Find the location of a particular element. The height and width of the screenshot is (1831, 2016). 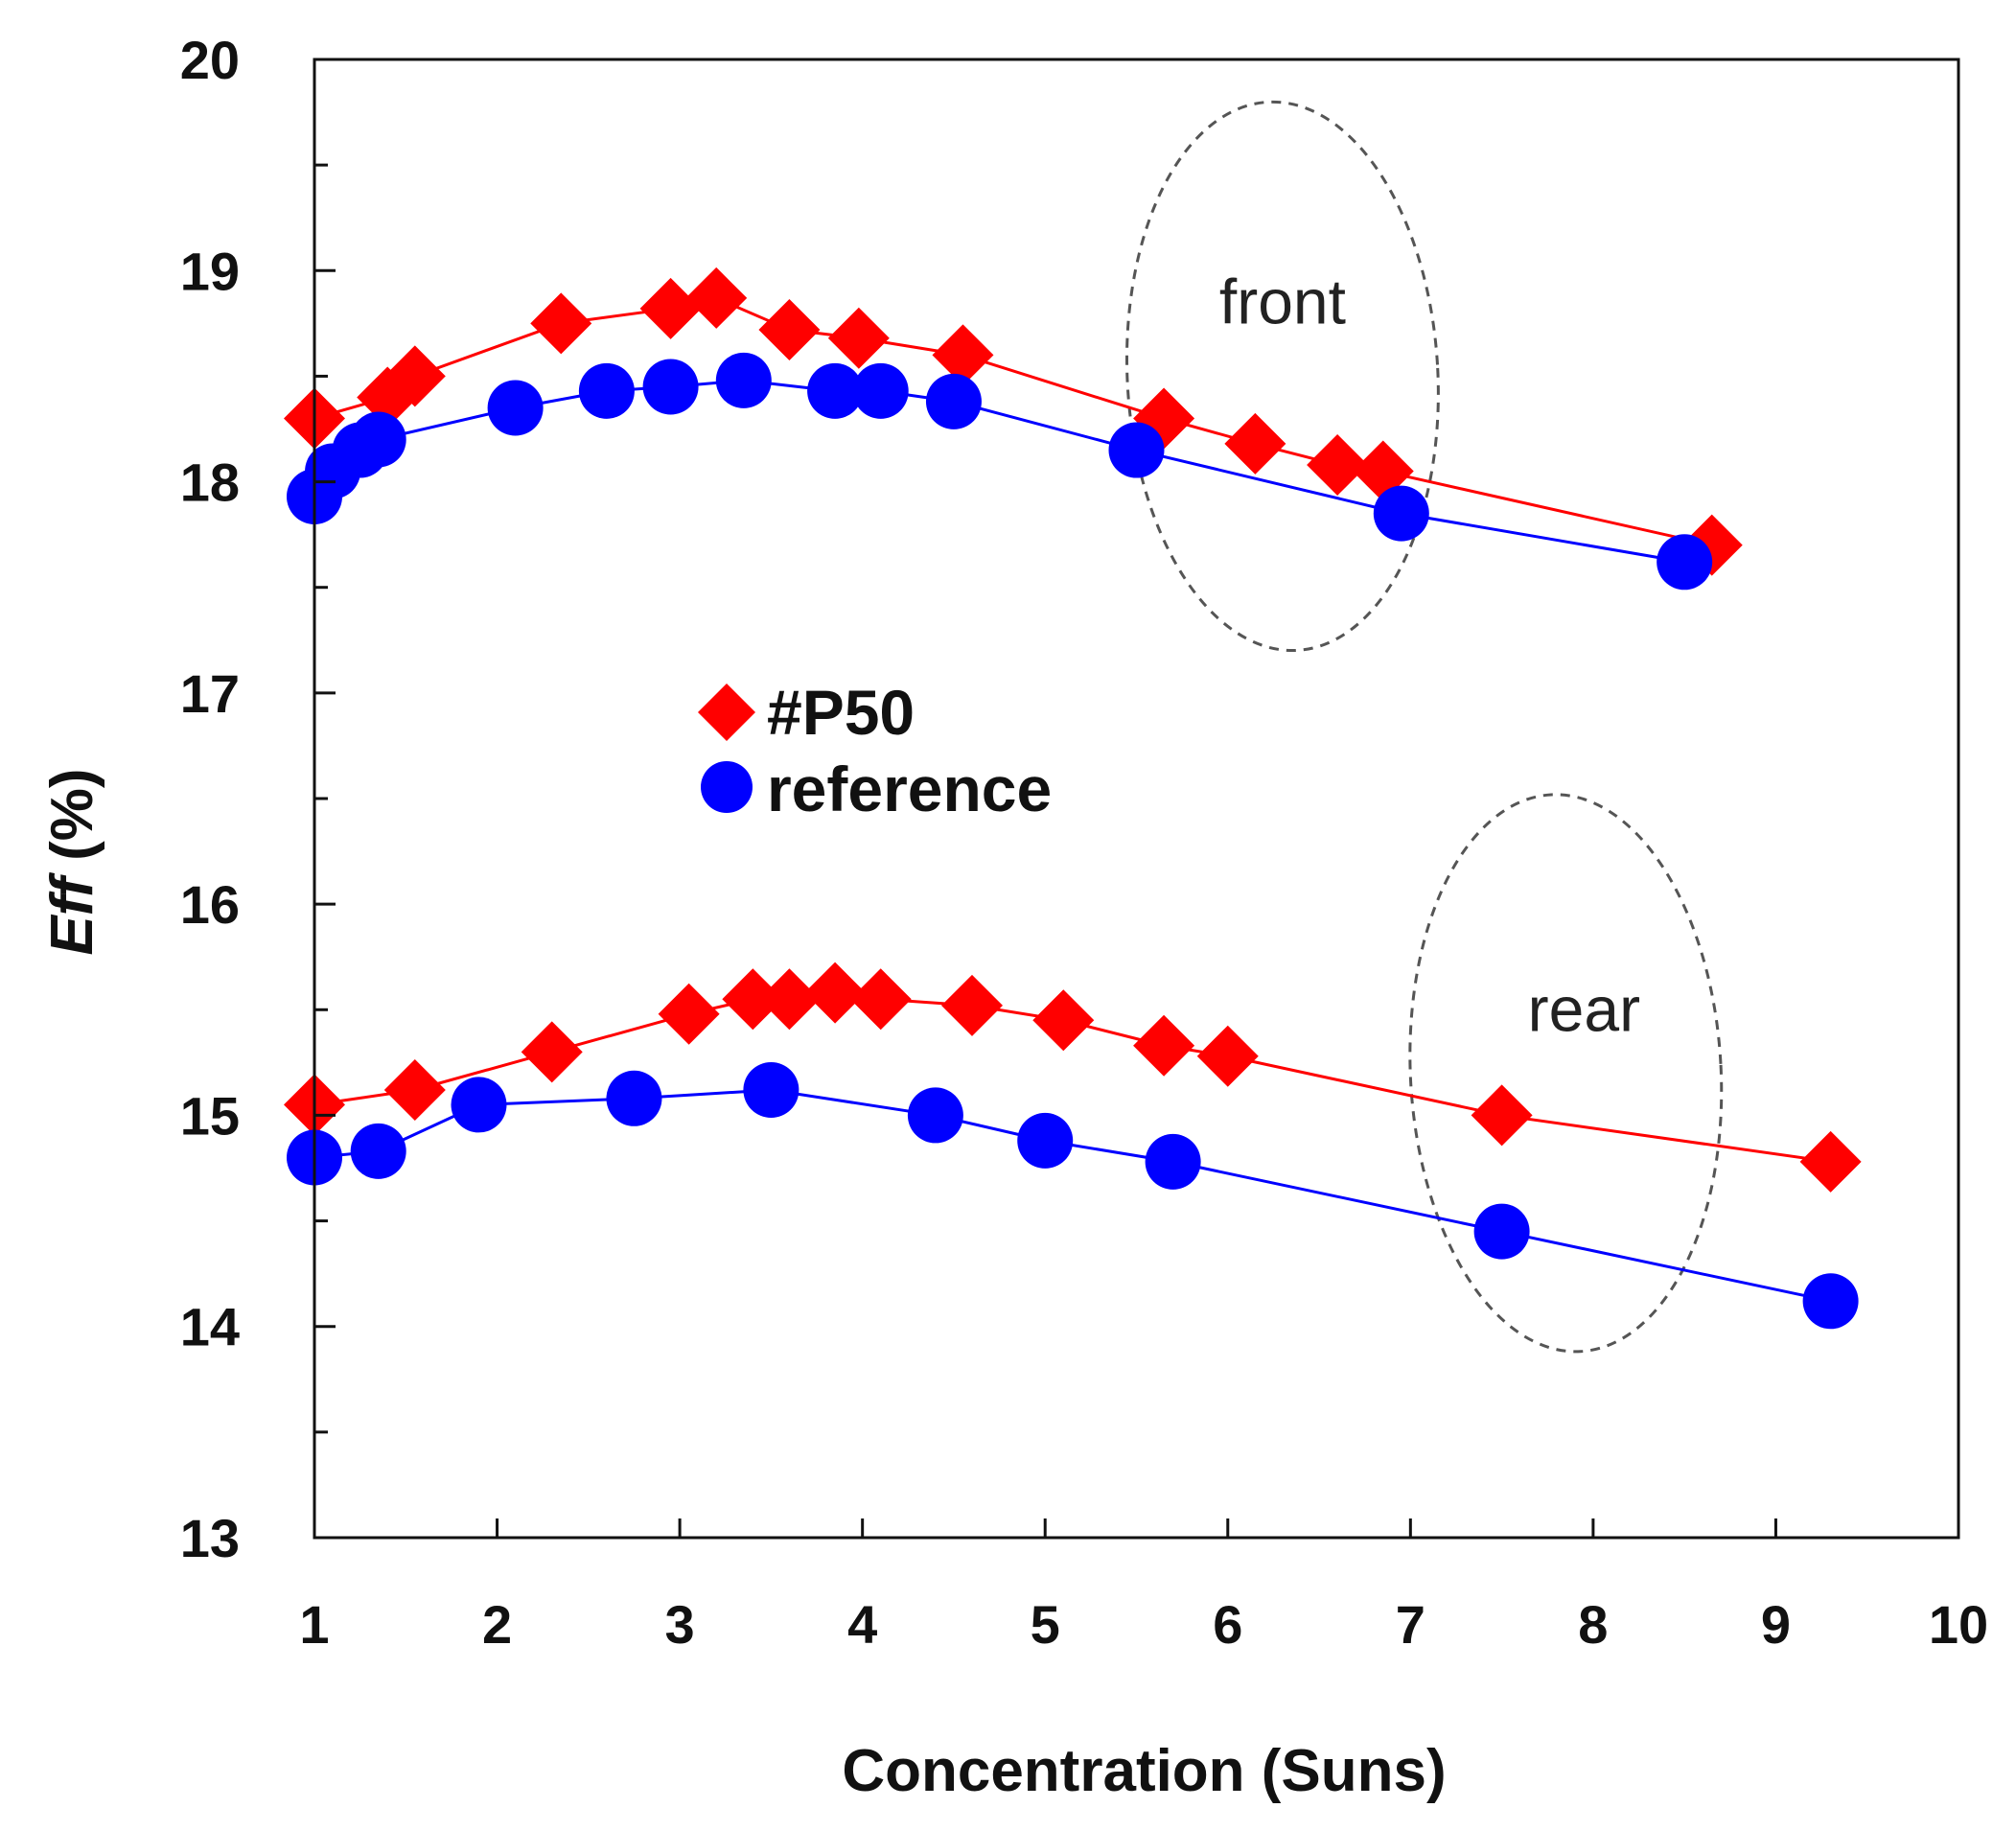

y-tick-labels: 13 14 15 16 17 18 19 20 is located at coordinates (210, 799).